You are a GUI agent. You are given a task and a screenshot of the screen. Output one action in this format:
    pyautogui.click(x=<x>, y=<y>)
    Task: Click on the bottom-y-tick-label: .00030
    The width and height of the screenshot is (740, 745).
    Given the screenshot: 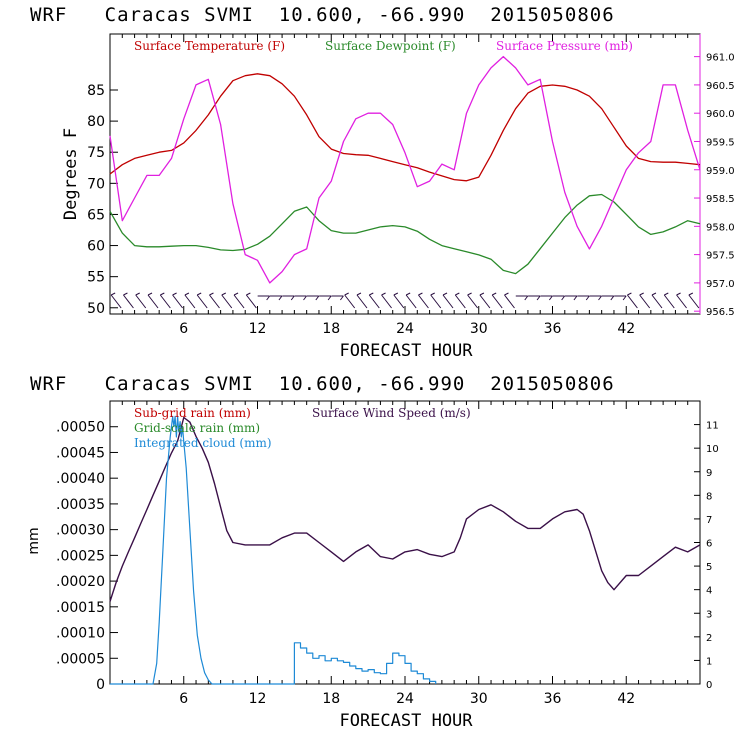 What is the action you would take?
    pyautogui.click(x=80, y=531)
    